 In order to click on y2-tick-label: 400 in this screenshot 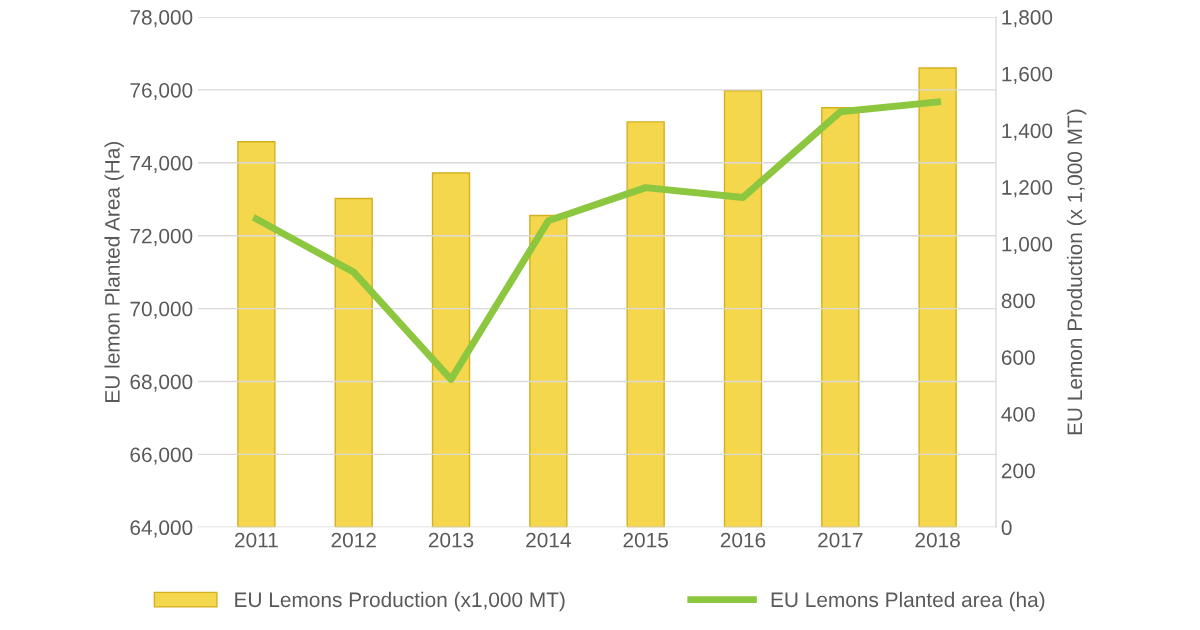, I will do `click(1018, 414)`.